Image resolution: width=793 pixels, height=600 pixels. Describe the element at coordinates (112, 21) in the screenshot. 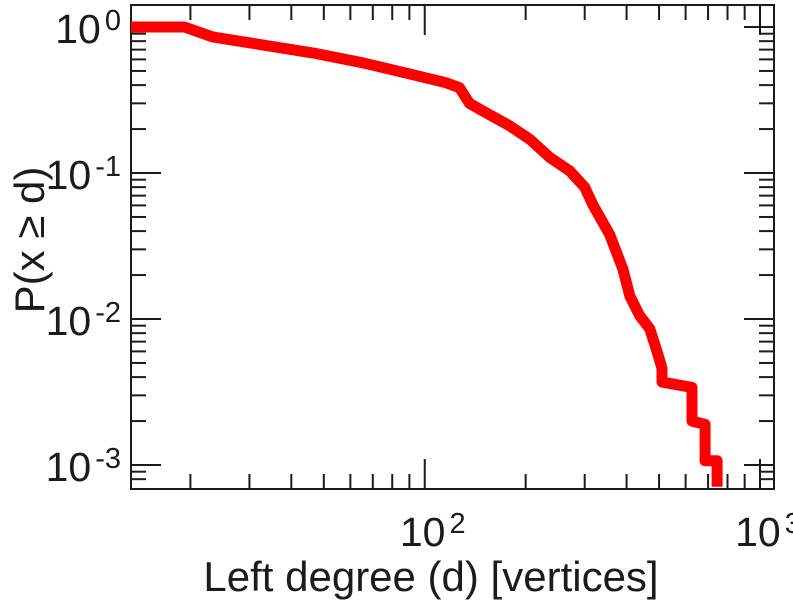

I see `tick-exponent: 0` at that location.